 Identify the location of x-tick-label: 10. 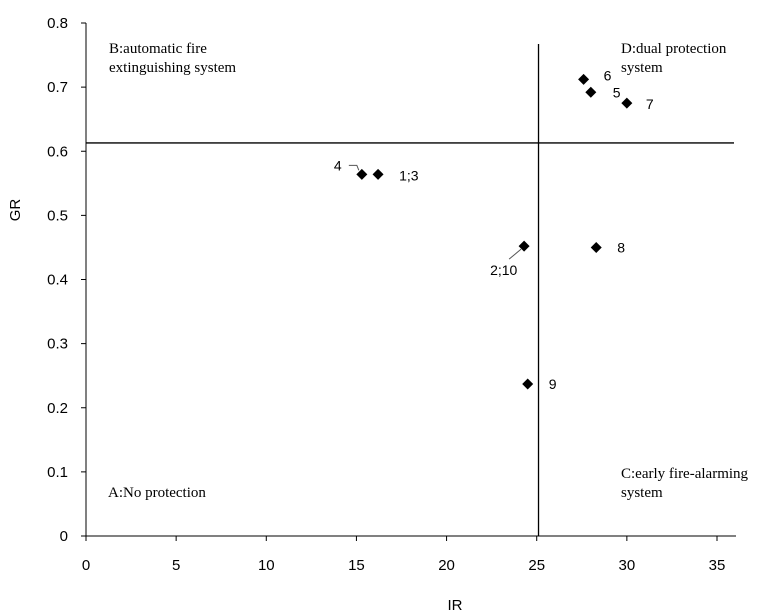
(266, 565).